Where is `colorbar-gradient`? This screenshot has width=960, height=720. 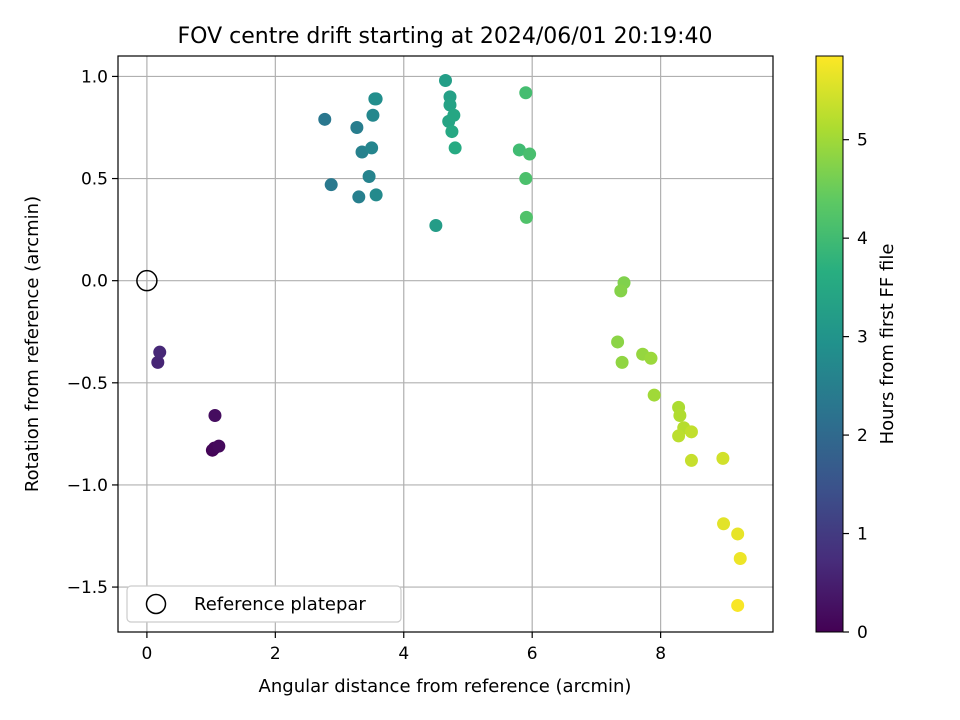 colorbar-gradient is located at coordinates (829, 344).